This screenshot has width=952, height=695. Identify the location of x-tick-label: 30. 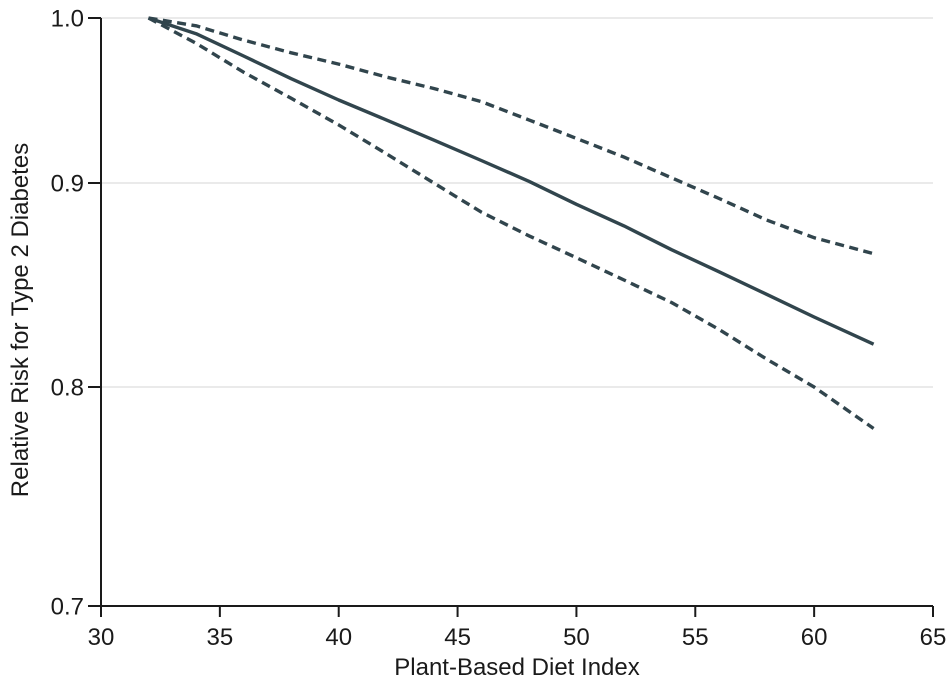
(101, 637).